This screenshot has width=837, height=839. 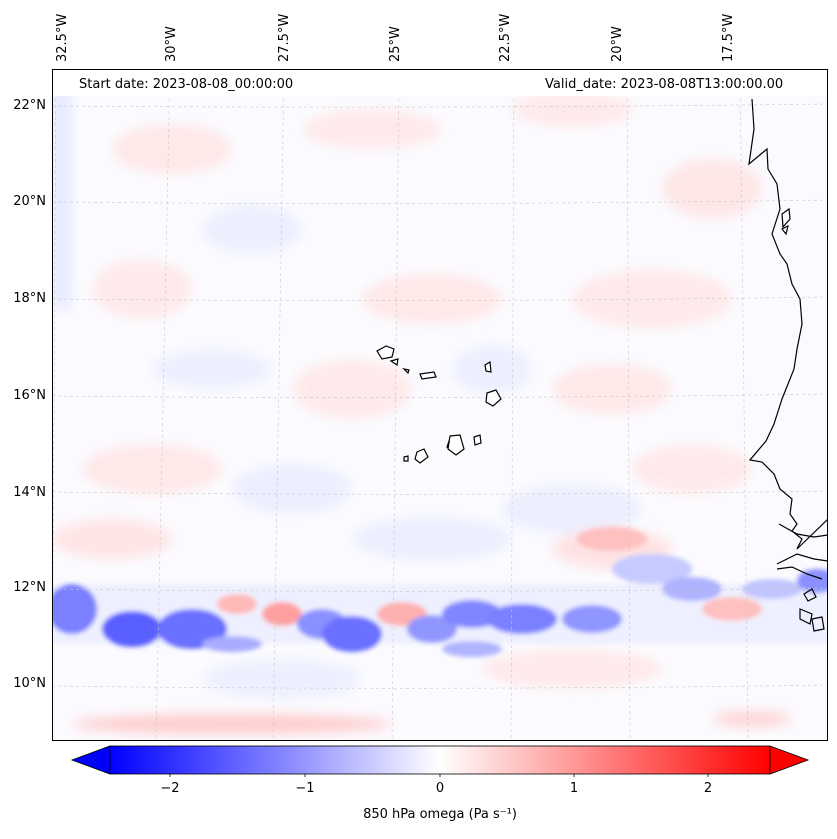 I want to click on lat-tick-12N: 12°N, so click(x=29, y=587).